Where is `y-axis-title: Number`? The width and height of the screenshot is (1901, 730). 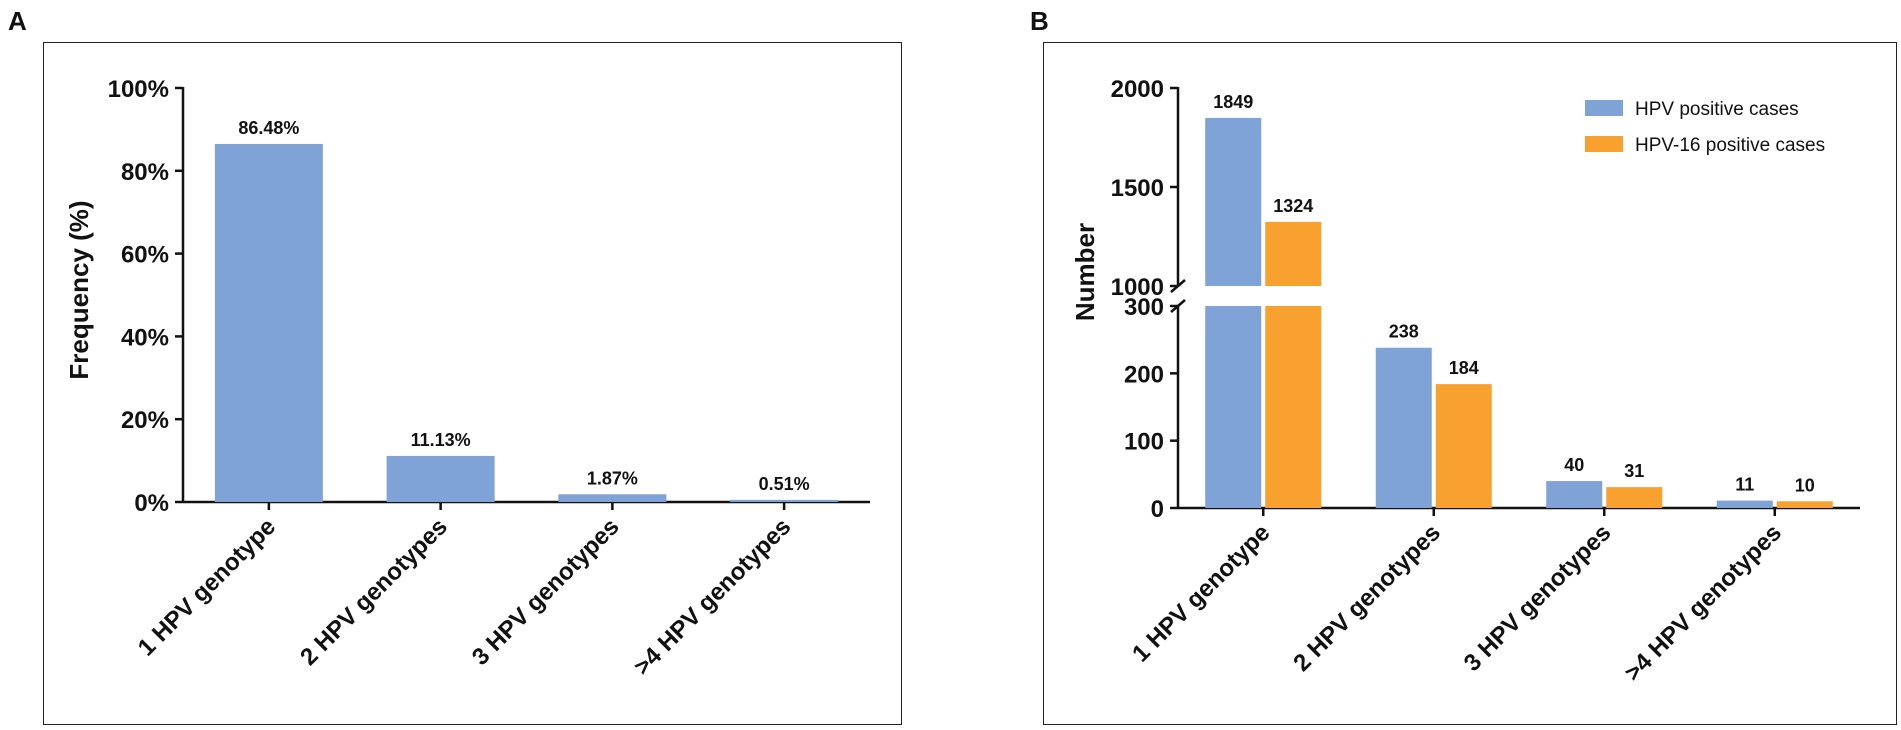
y-axis-title: Number is located at coordinates (1085, 272).